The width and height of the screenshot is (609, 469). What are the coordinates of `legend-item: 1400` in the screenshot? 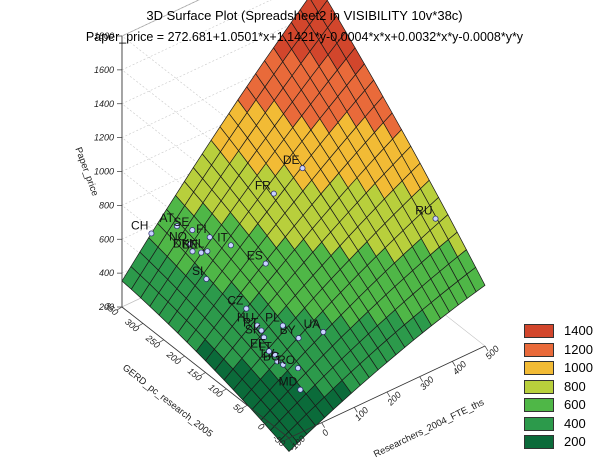 It's located at (565, 331).